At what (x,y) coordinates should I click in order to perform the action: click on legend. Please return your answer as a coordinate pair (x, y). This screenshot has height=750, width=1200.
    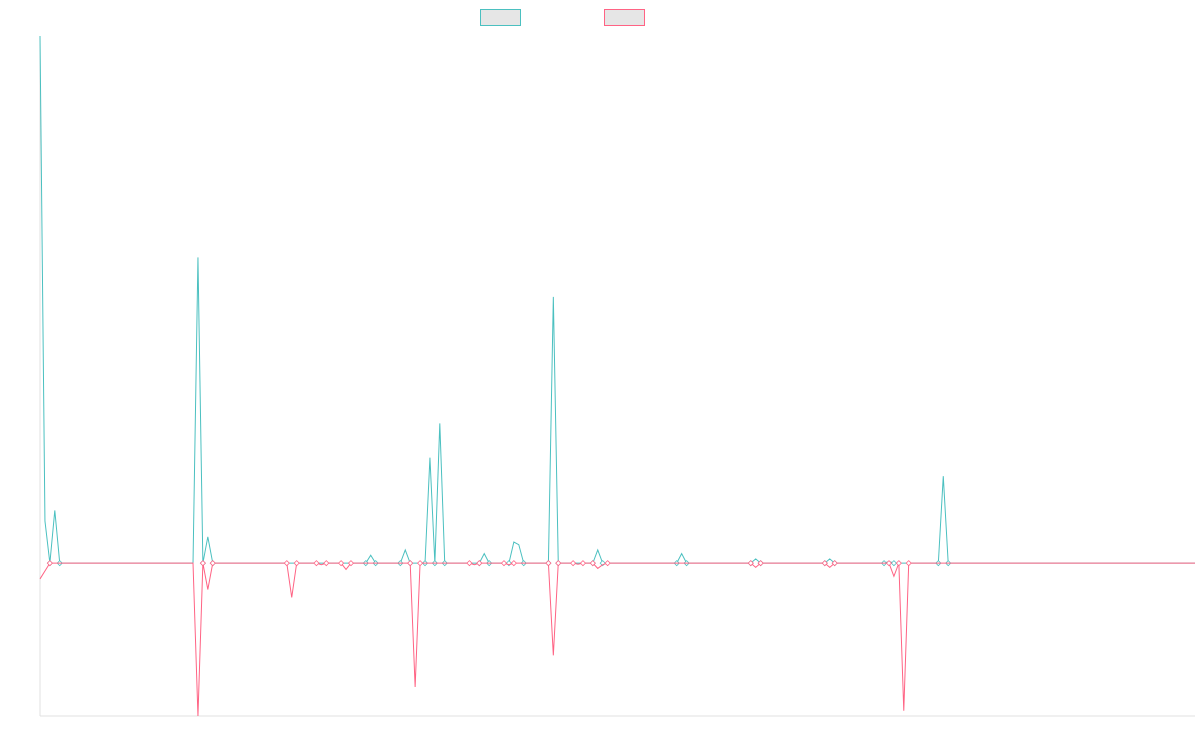
    Looking at the image, I should click on (562, 17).